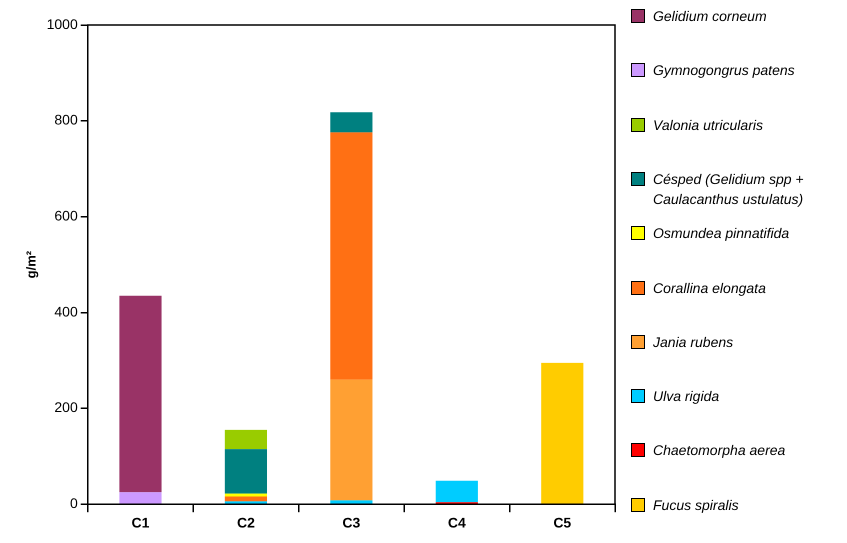  What do you see at coordinates (62, 24) in the screenshot?
I see `y-tick-label: 1000` at bounding box center [62, 24].